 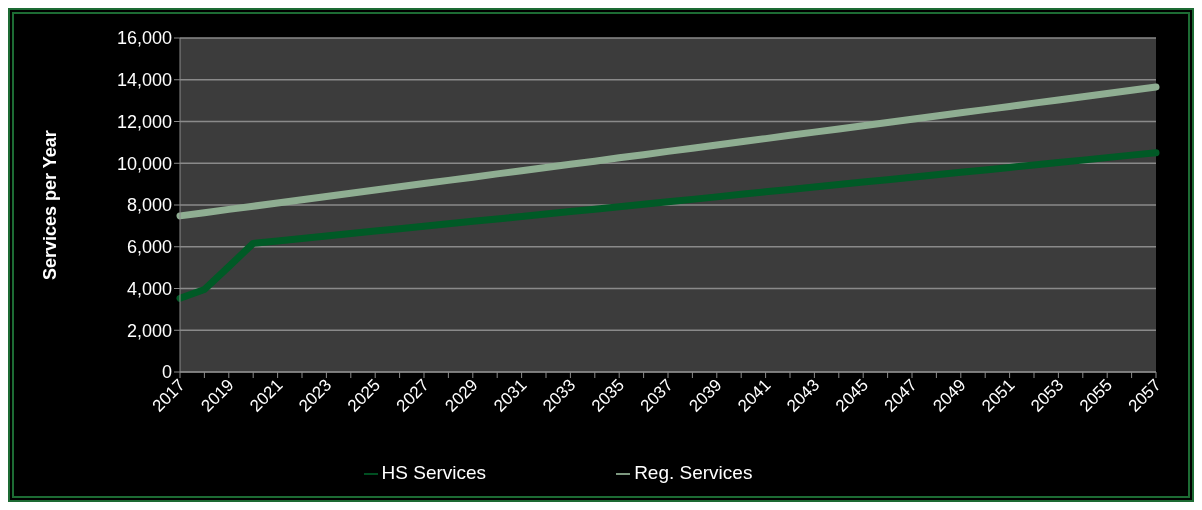 I want to click on y-tick-label: 12,000, so click(x=144, y=121).